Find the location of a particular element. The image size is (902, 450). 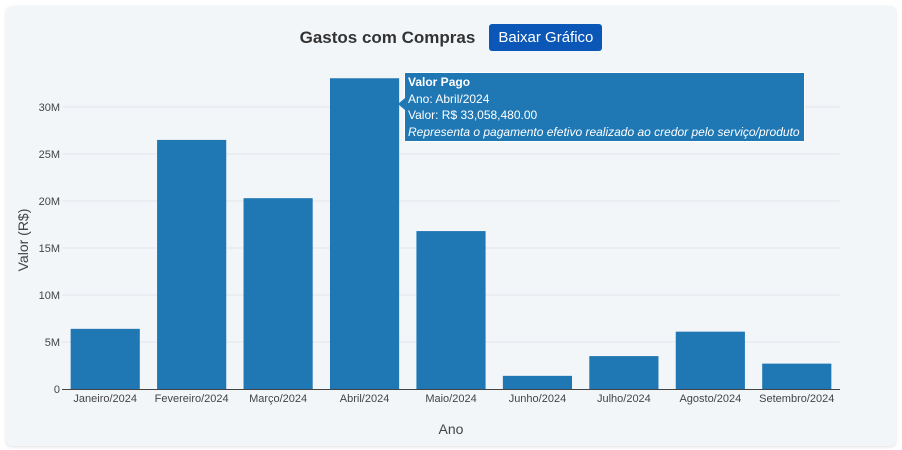

x-tick-label: Maio/2024 is located at coordinates (450, 399).